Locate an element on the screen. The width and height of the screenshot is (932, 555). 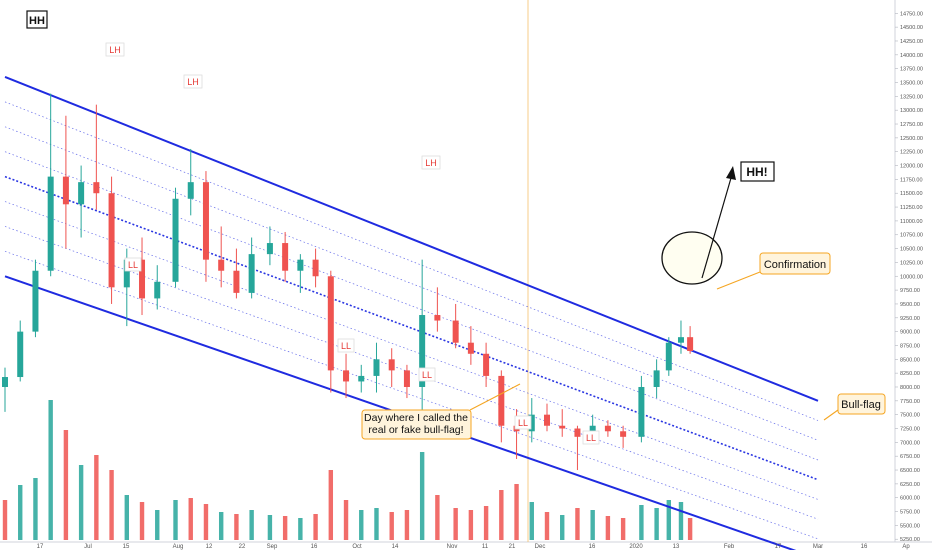
price-tick-label: 5500.00 is located at coordinates (910, 526).